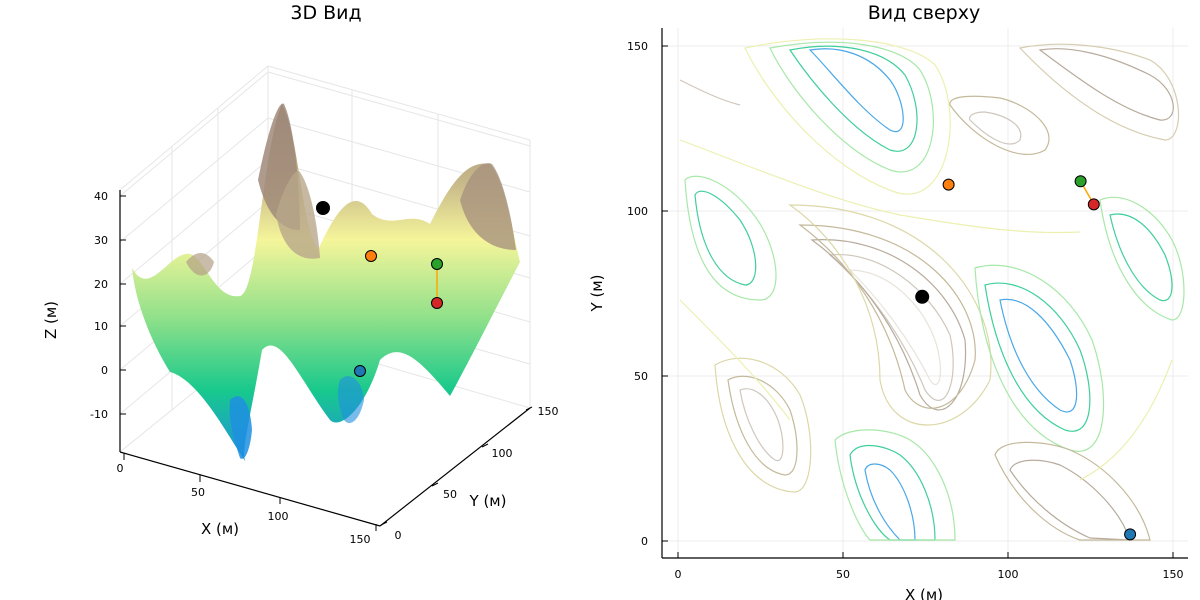 The width and height of the screenshot is (1200, 600). What do you see at coordinates (379, 289) in the screenshot?
I see `markers-3d` at bounding box center [379, 289].